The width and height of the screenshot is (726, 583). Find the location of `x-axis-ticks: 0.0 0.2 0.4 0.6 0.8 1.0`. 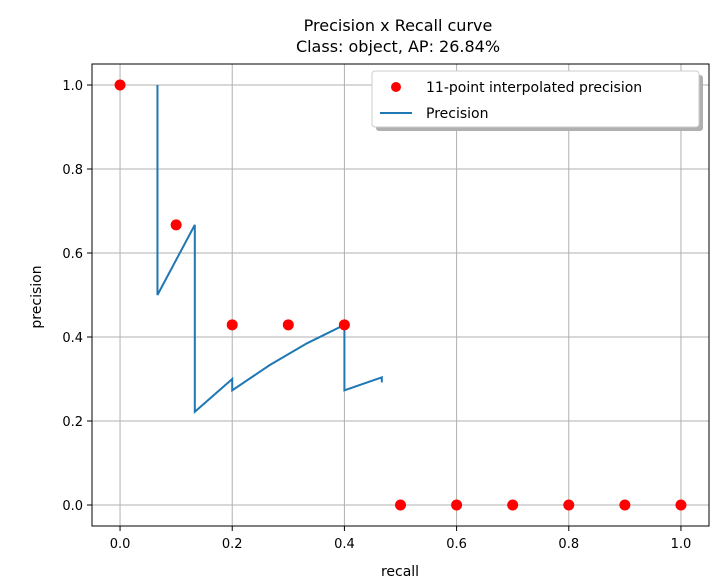

x-axis-ticks: 0.0 0.2 0.4 0.6 0.8 1.0 is located at coordinates (401, 539).